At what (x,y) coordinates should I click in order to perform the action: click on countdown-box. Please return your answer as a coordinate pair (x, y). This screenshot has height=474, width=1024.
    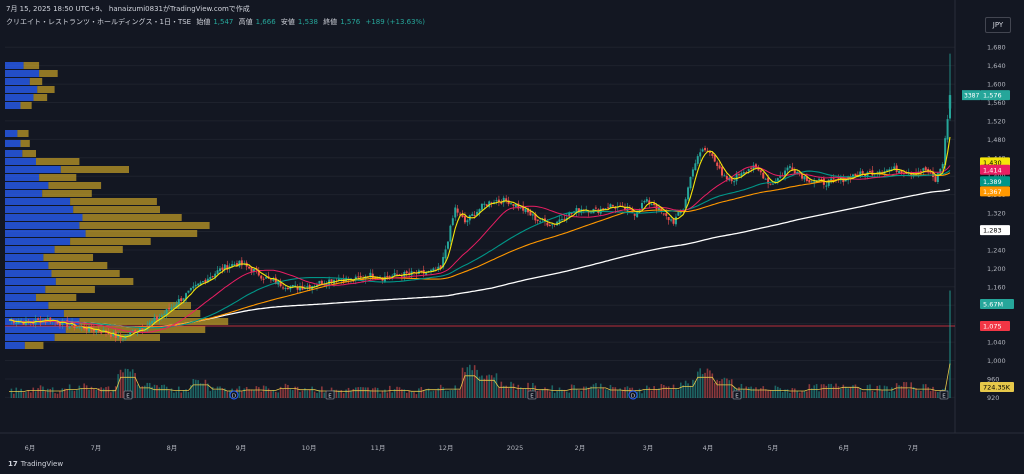
    Looking at the image, I should click on (971, 95).